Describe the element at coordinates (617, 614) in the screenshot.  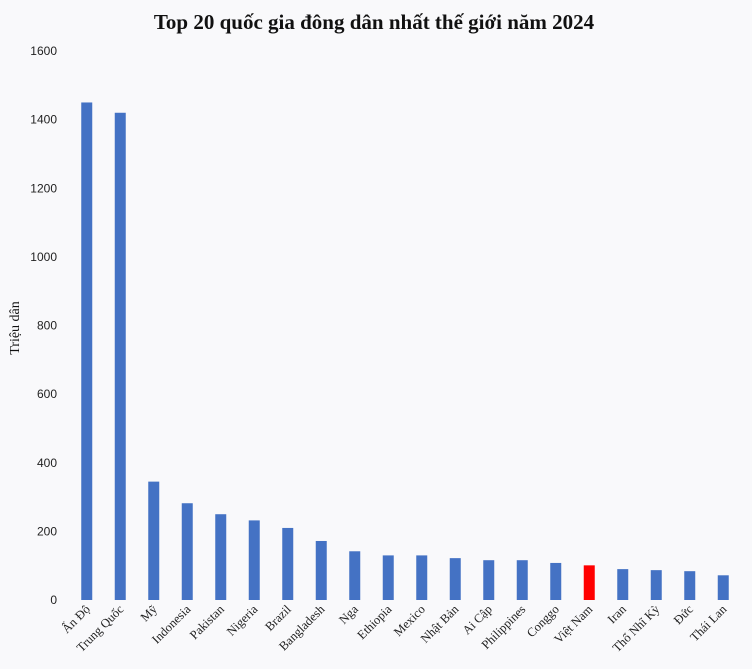
I see `x-tick-label: Iran` at that location.